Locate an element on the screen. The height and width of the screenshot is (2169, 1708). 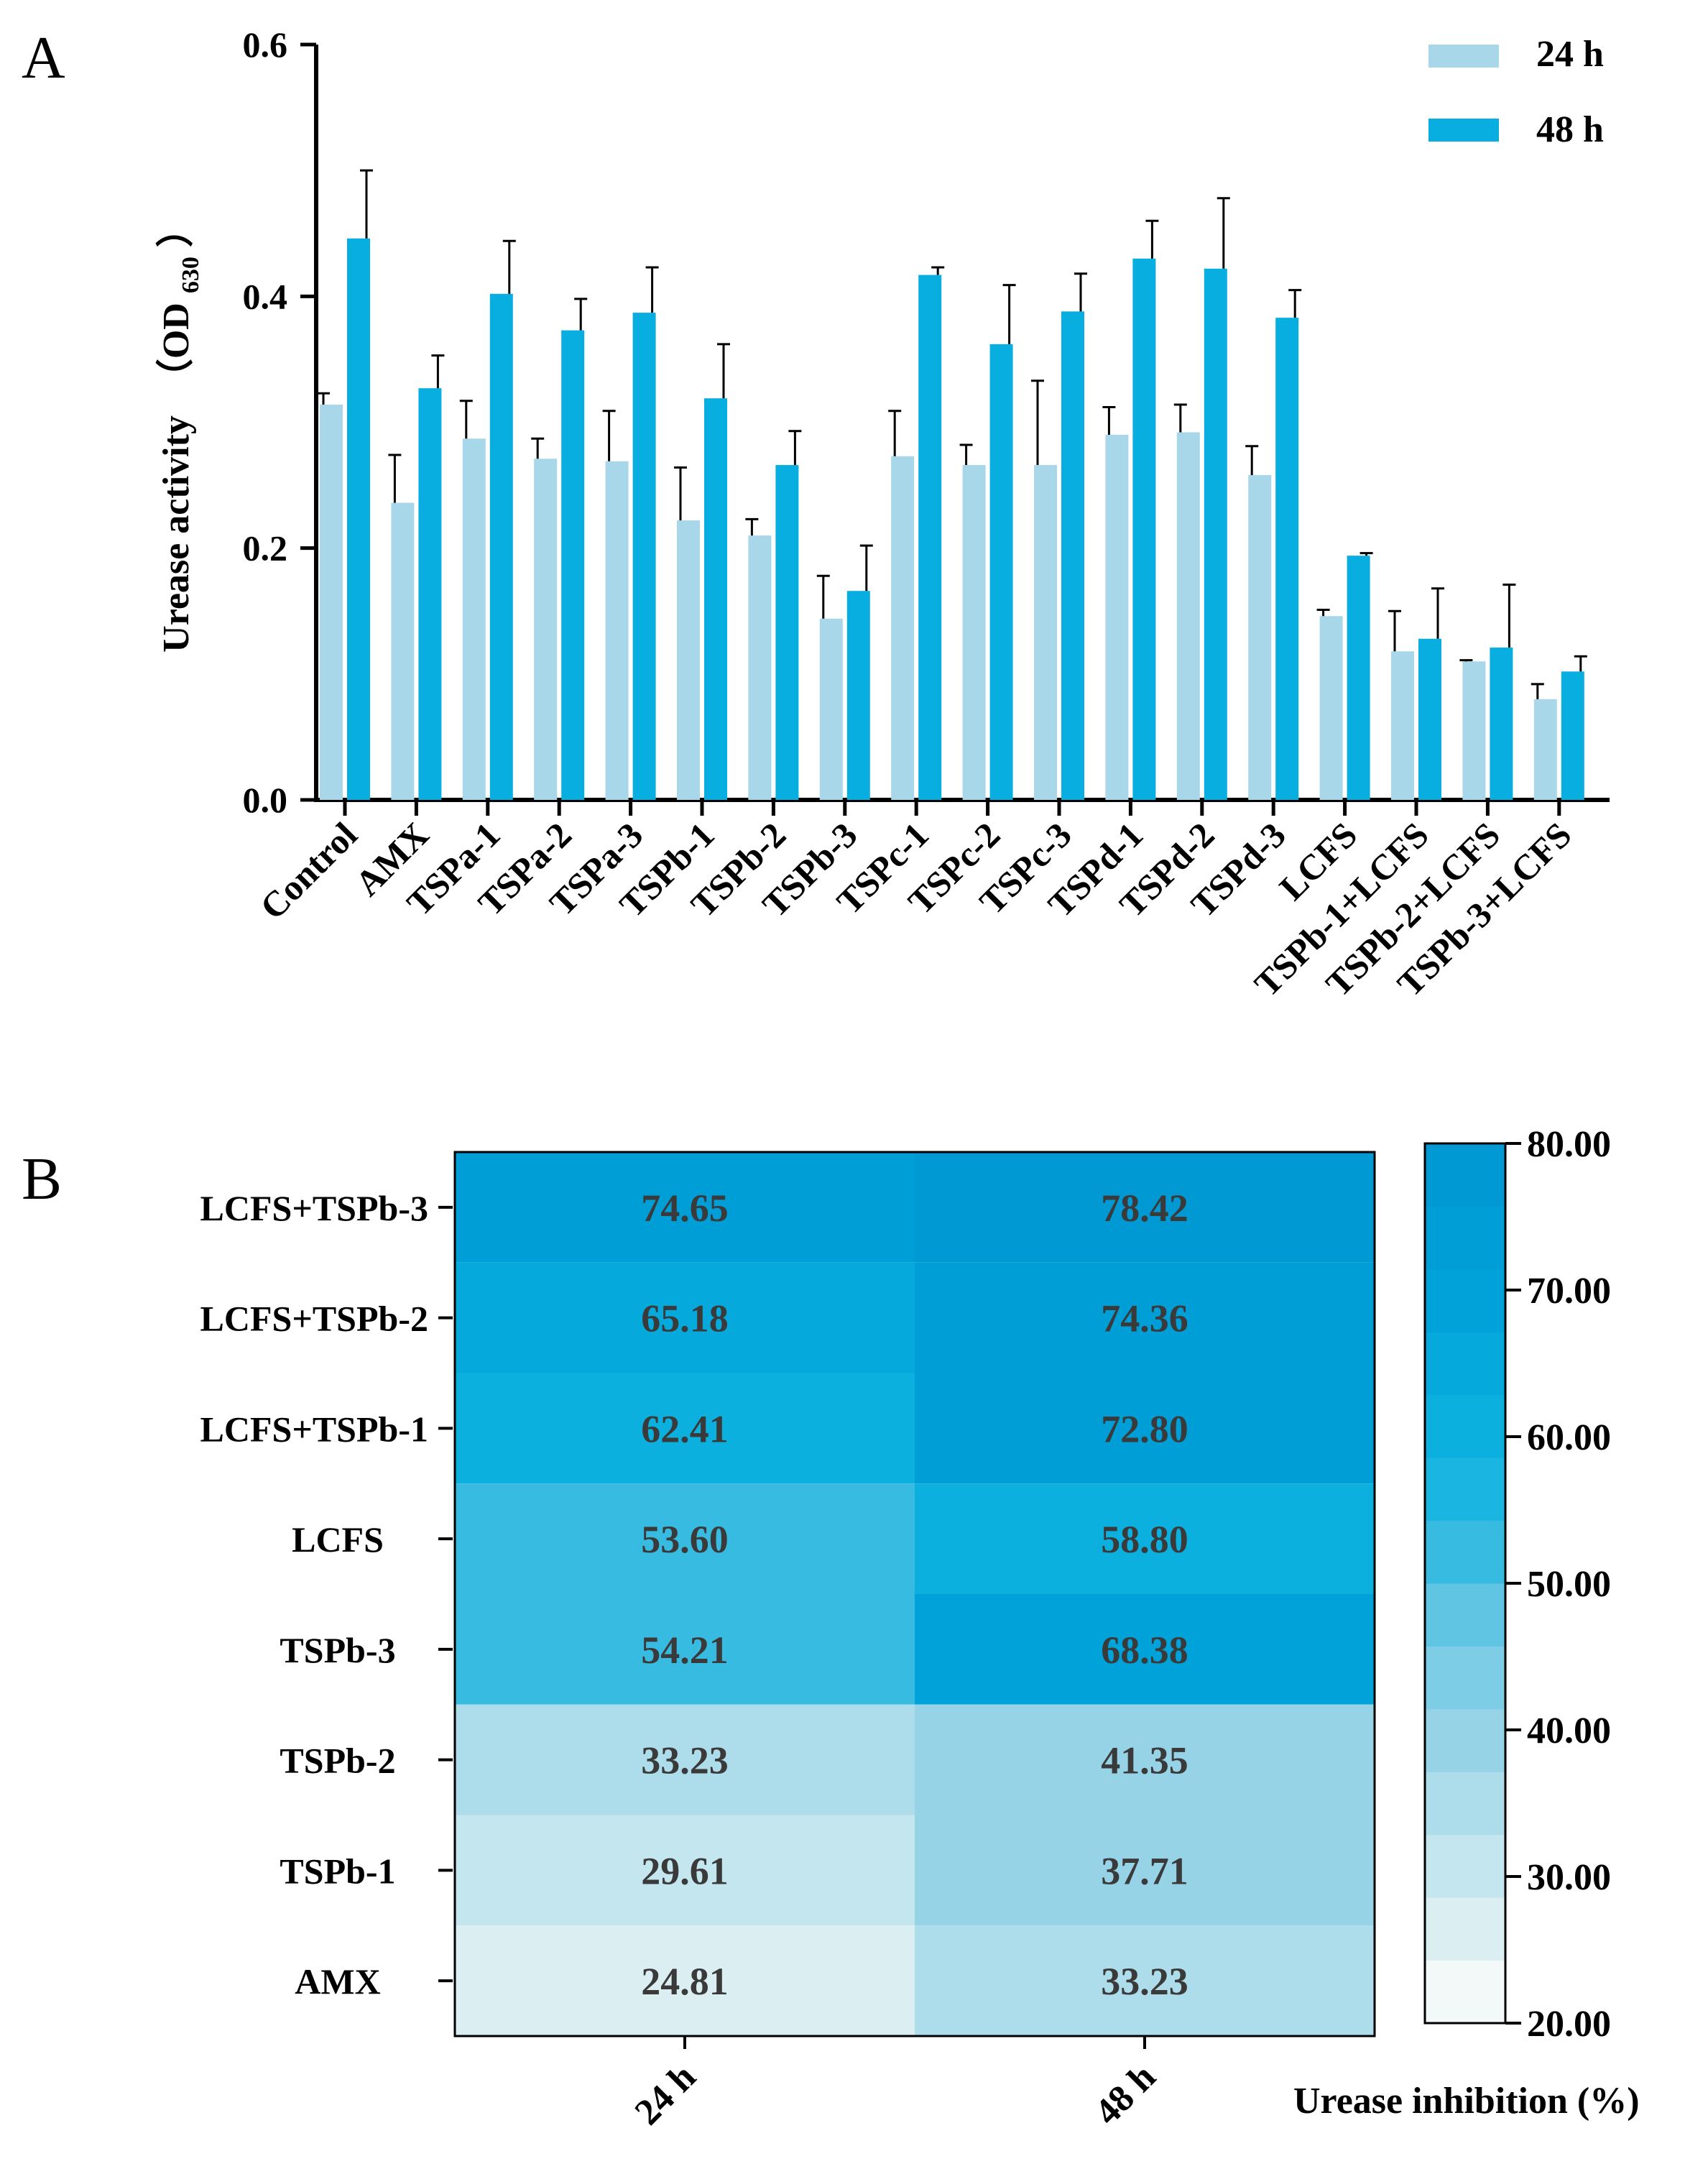
y-tick-label: 0.0 is located at coordinates (265, 800).